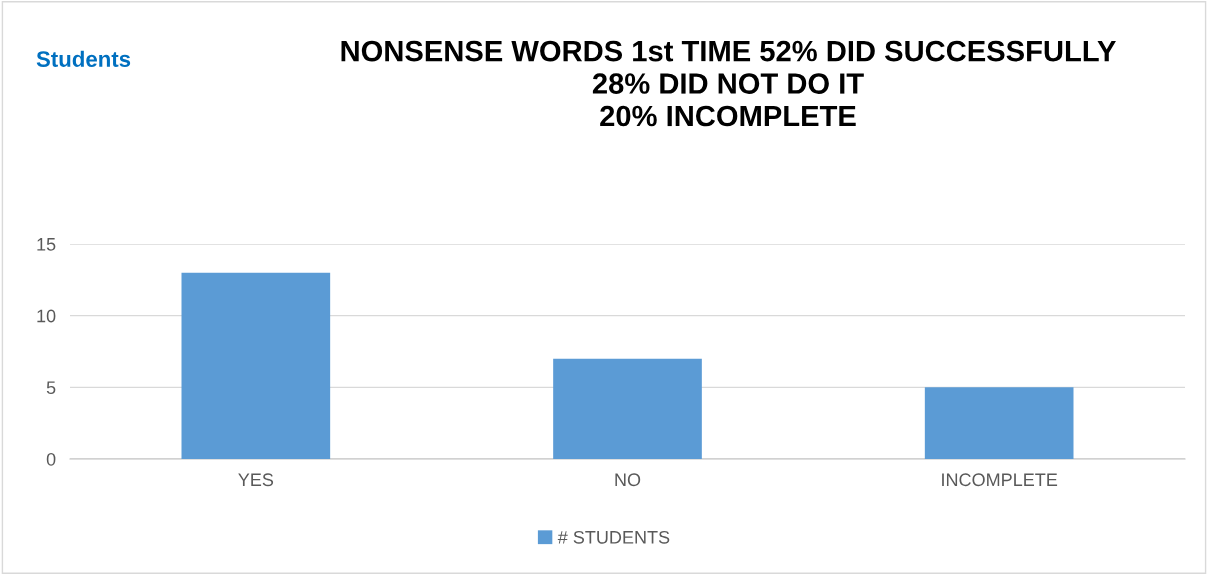 The image size is (1208, 575). Describe the element at coordinates (1000, 480) in the screenshot. I see `x-tick-label: INCOMPLETE` at that location.